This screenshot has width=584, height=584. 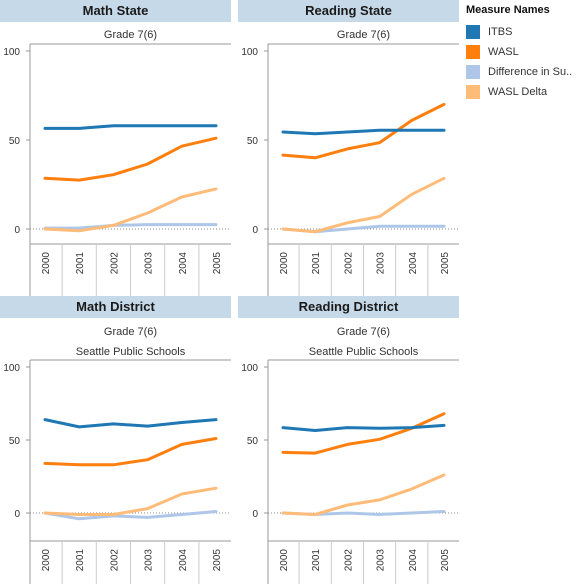 What do you see at coordinates (525, 32) in the screenshot?
I see `legend-item-itbs: ITBS` at bounding box center [525, 32].